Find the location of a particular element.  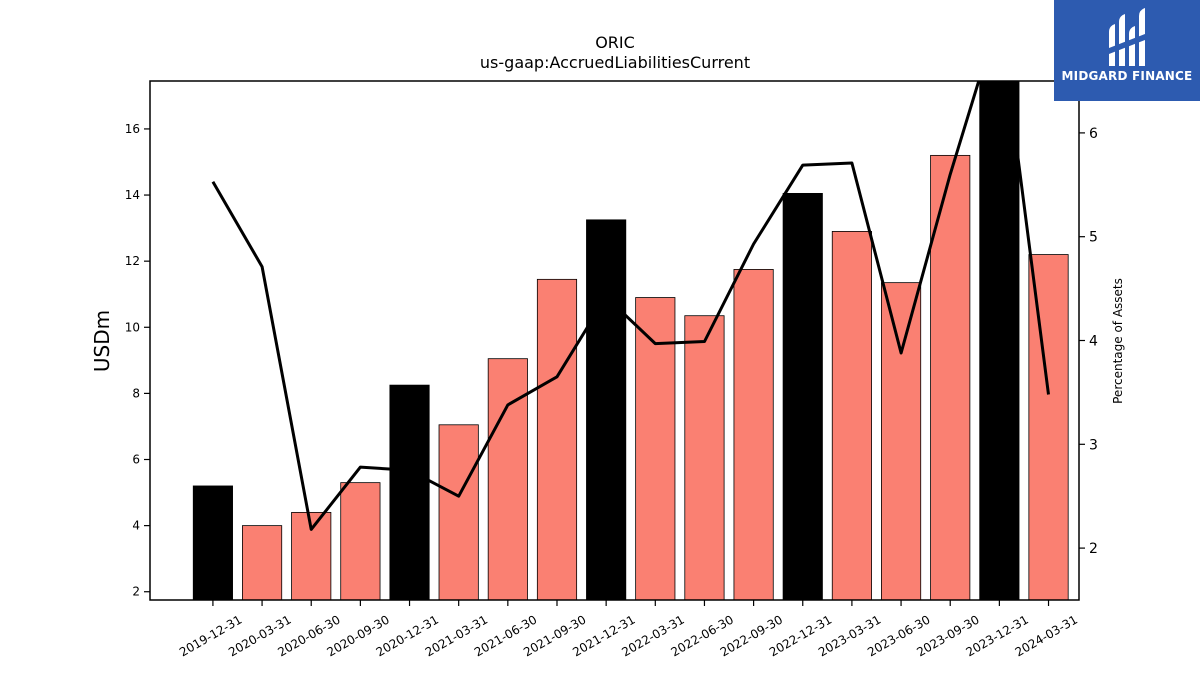

y2-tick-label: 3 is located at coordinates (1093, 445).